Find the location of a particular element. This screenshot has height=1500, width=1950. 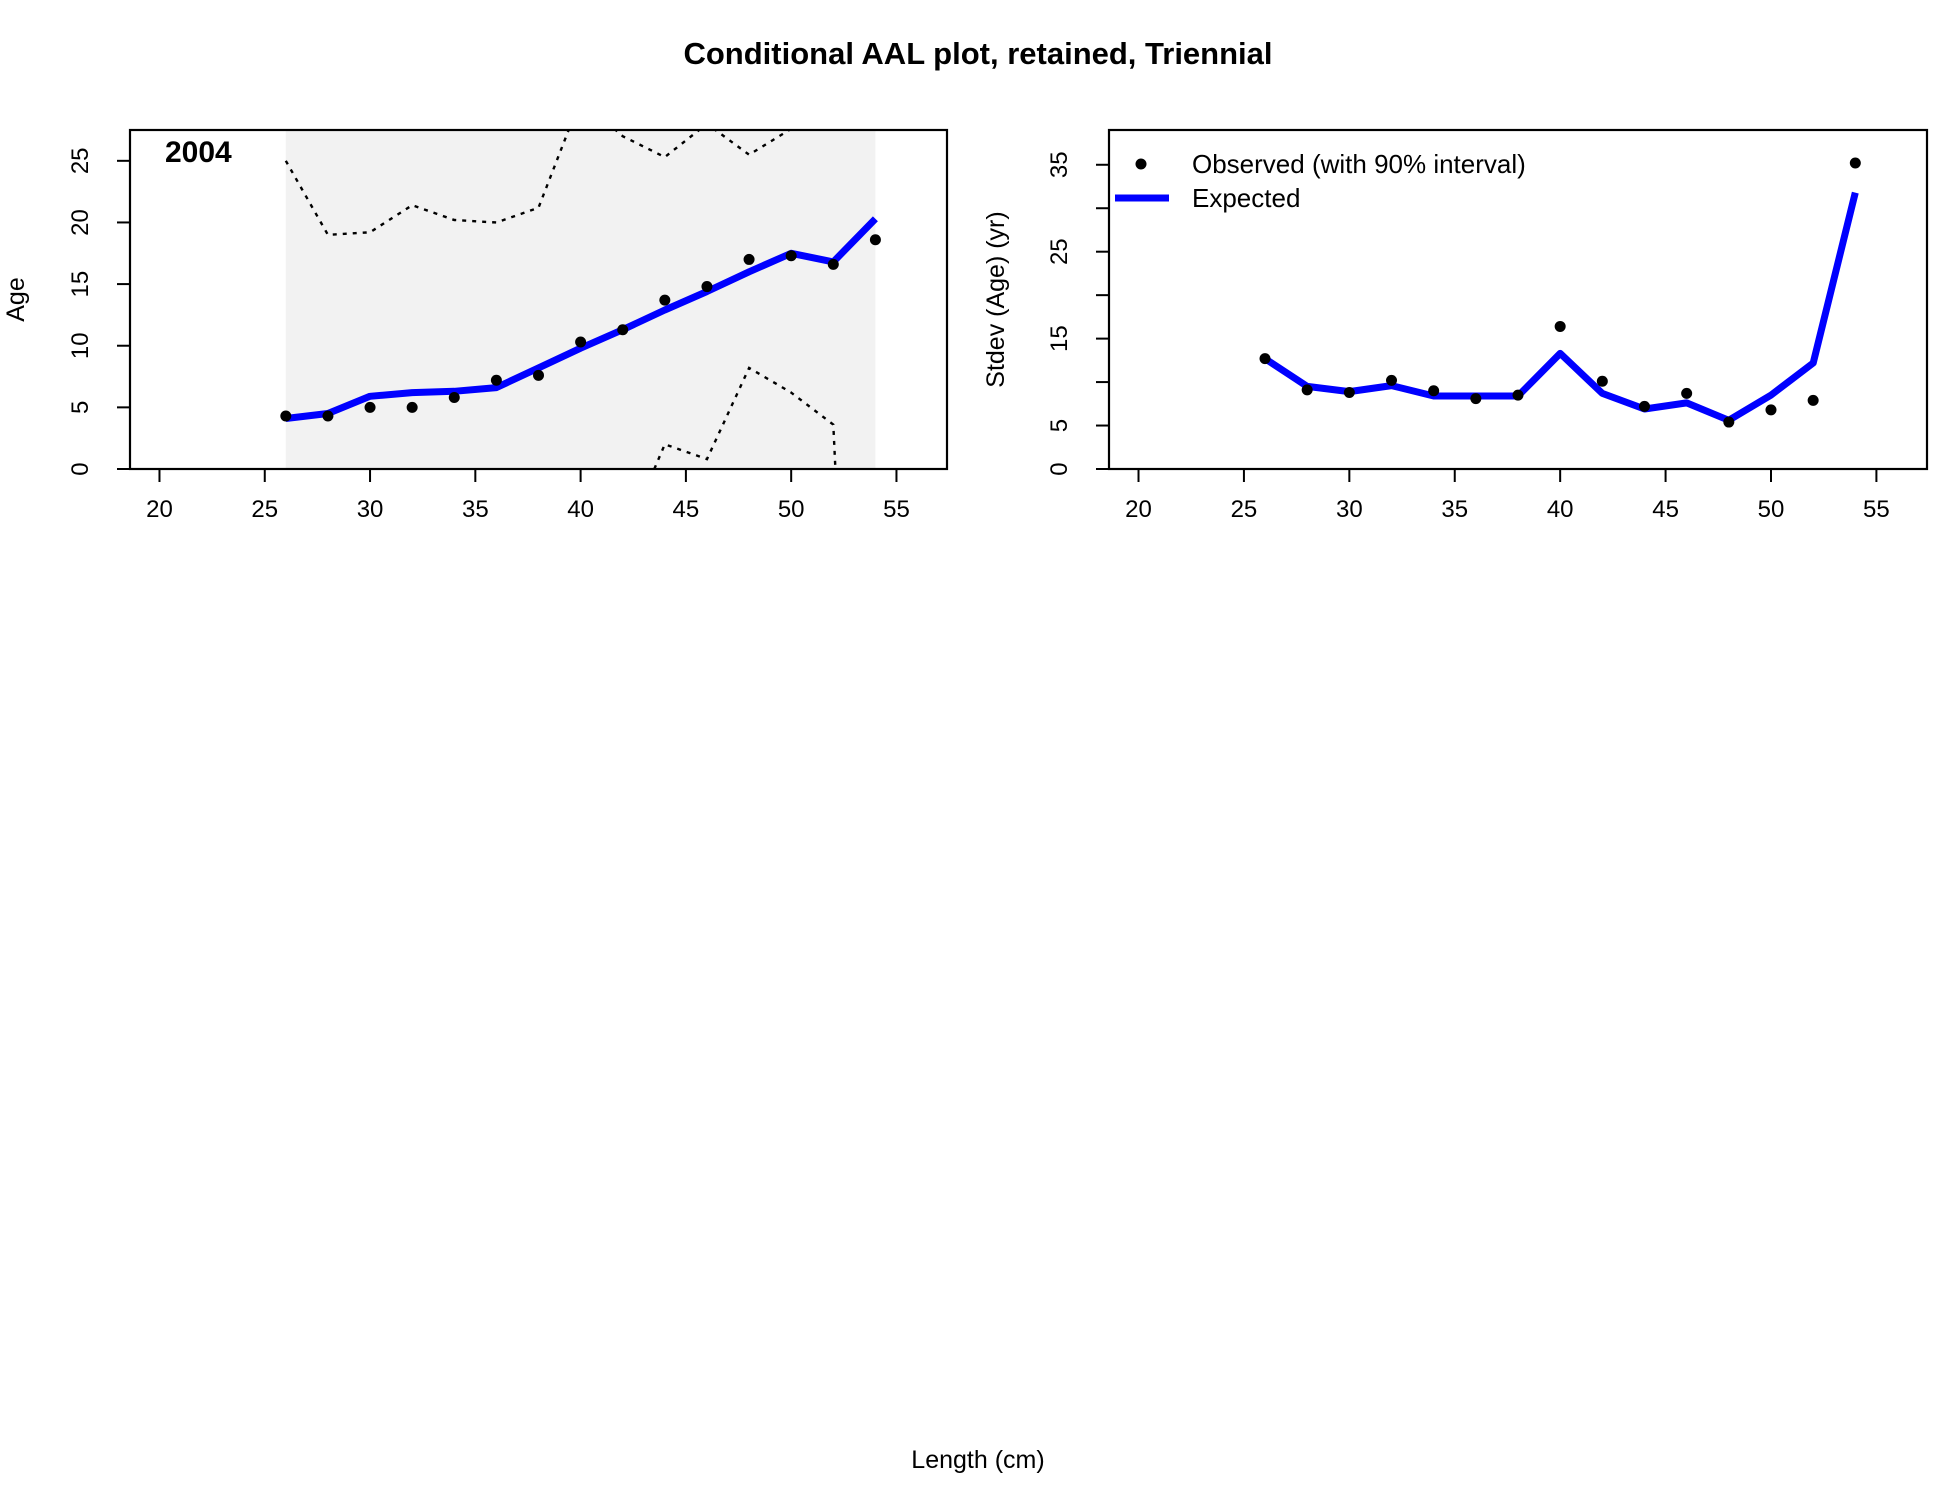

y-axis-label: Age is located at coordinates (16, 299).